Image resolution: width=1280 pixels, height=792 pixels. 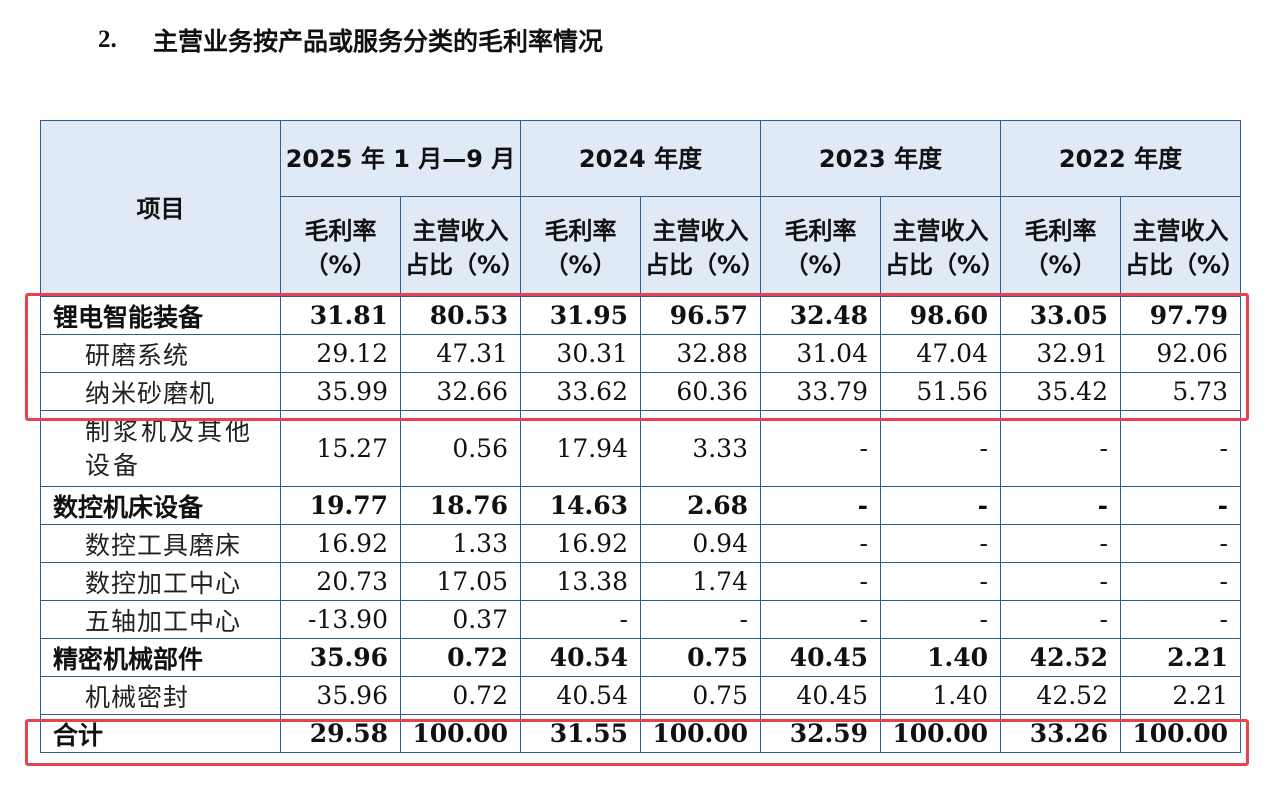 I want to click on header-period: 2025 年 1 月—9 月, so click(x=400, y=158).